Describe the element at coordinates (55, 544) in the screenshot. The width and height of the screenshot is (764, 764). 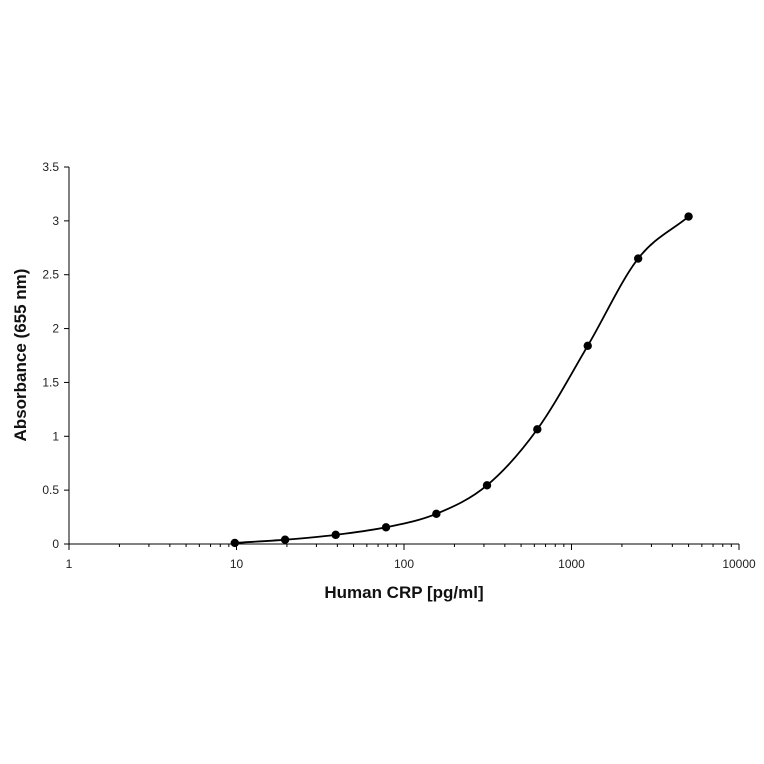
I see `y-tick-label: 0` at that location.